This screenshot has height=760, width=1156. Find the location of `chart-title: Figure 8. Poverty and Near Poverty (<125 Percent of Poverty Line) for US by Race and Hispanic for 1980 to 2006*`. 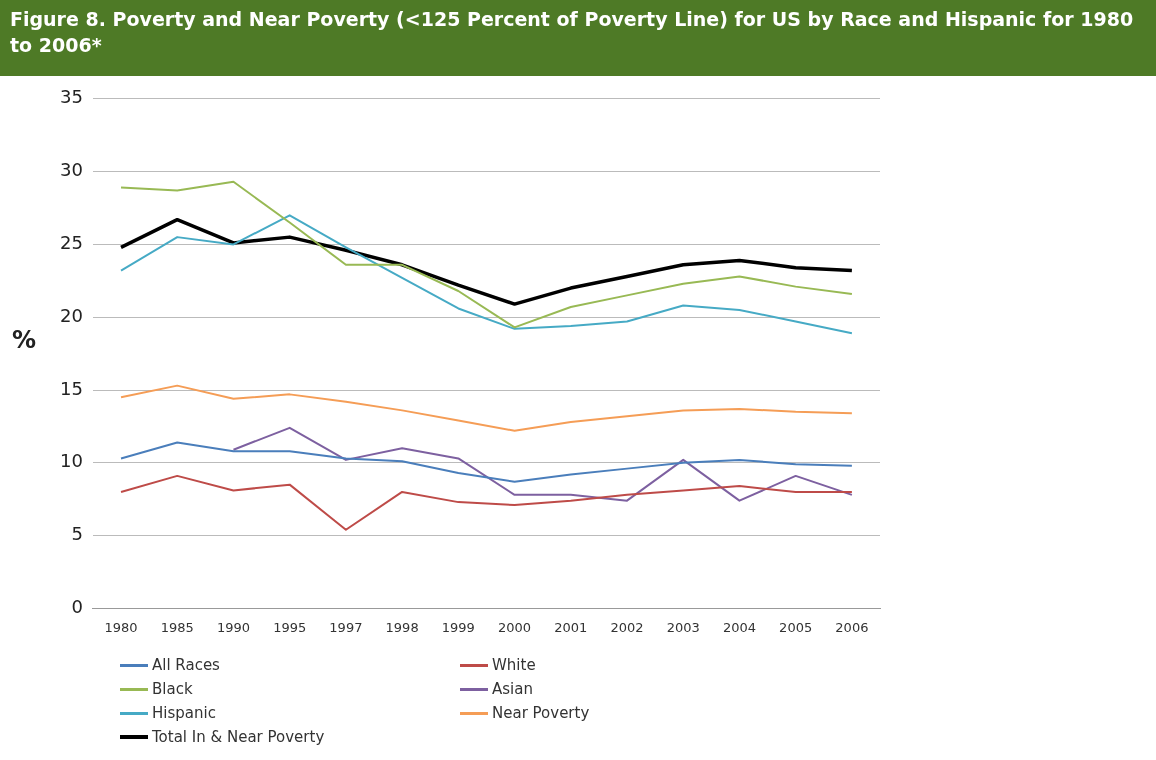

chart-title: Figure 8. Poverty and Near Poverty (<125 Percent of Poverty Line) for US by Race and Hispanic for 1980 to 2006* is located at coordinates (578, 38).